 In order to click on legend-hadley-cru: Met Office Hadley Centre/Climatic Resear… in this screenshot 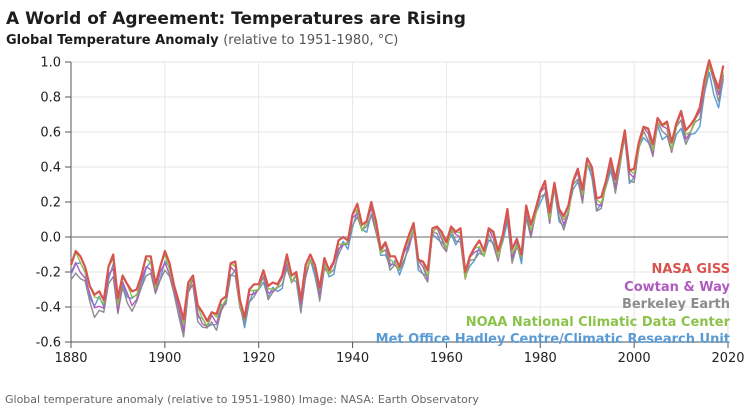, I will do `click(552, 339)`.